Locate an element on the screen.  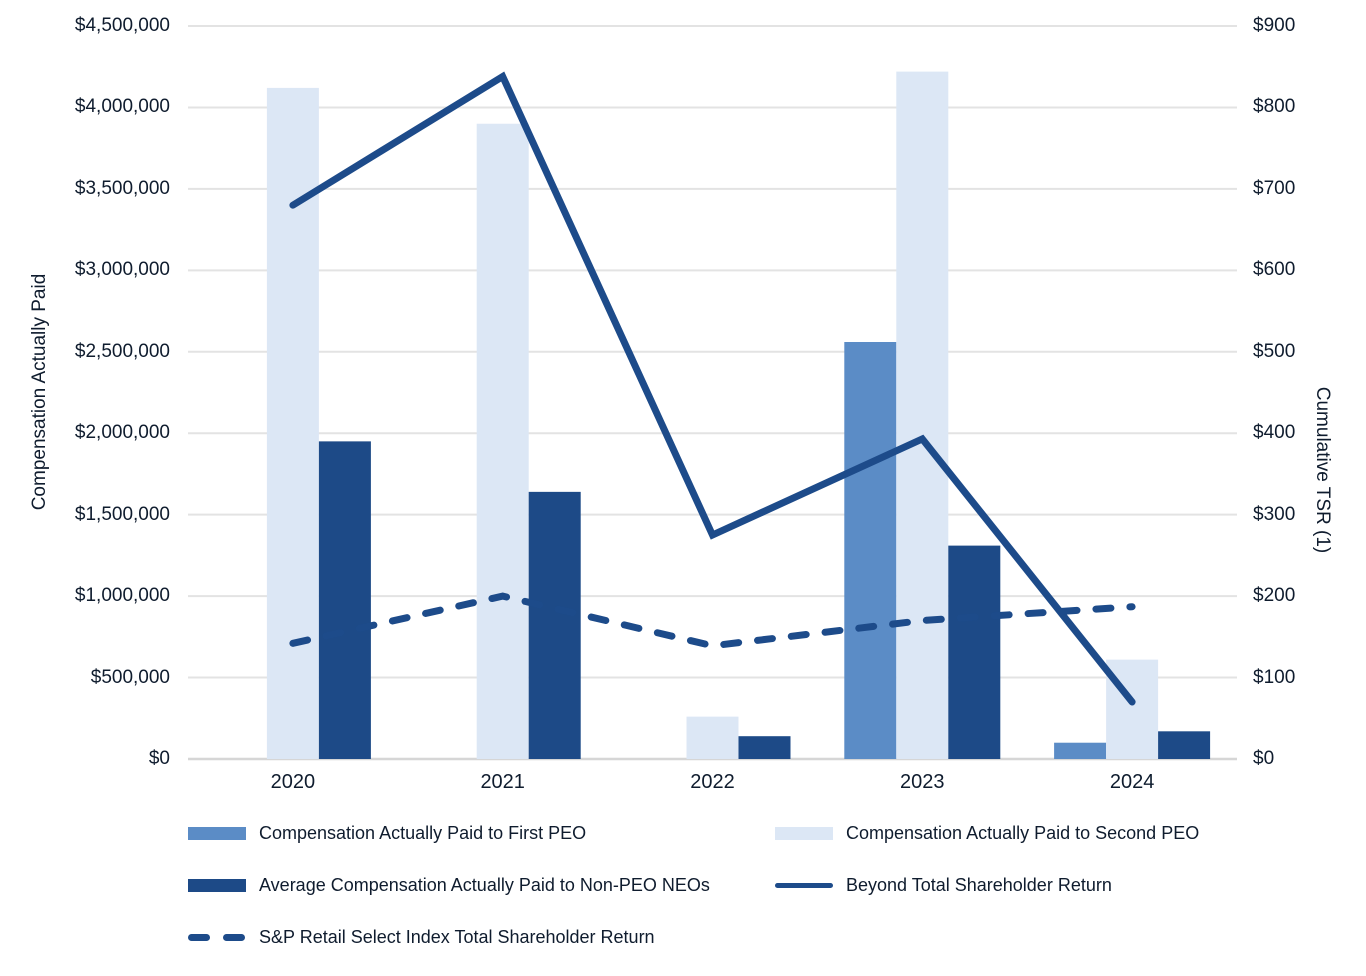
legend-label: Compensation Actually Paid to First PEO is located at coordinates (423, 833).